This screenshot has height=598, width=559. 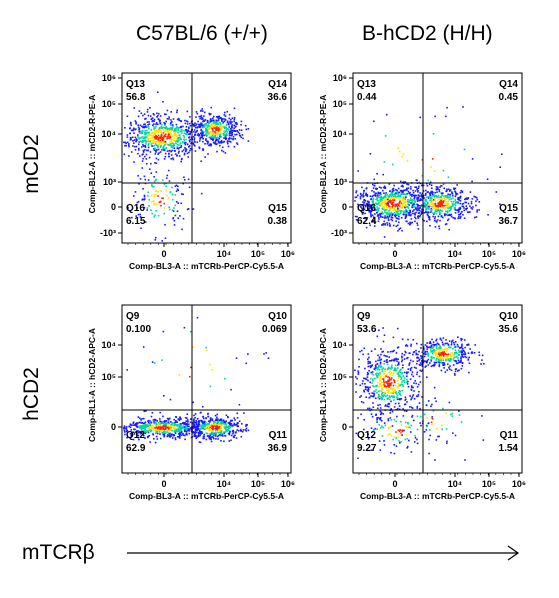 What do you see at coordinates (278, 448) in the screenshot?
I see `quadrant-value-q11: 36.9` at bounding box center [278, 448].